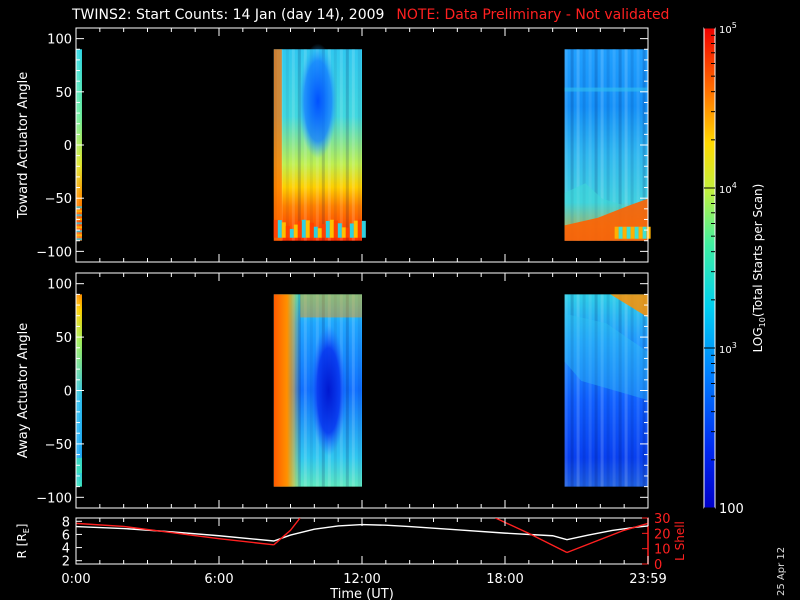 The image size is (800, 600). Describe the element at coordinates (361, 593) in the screenshot. I see `x-axis-label: Time (UT)` at that location.